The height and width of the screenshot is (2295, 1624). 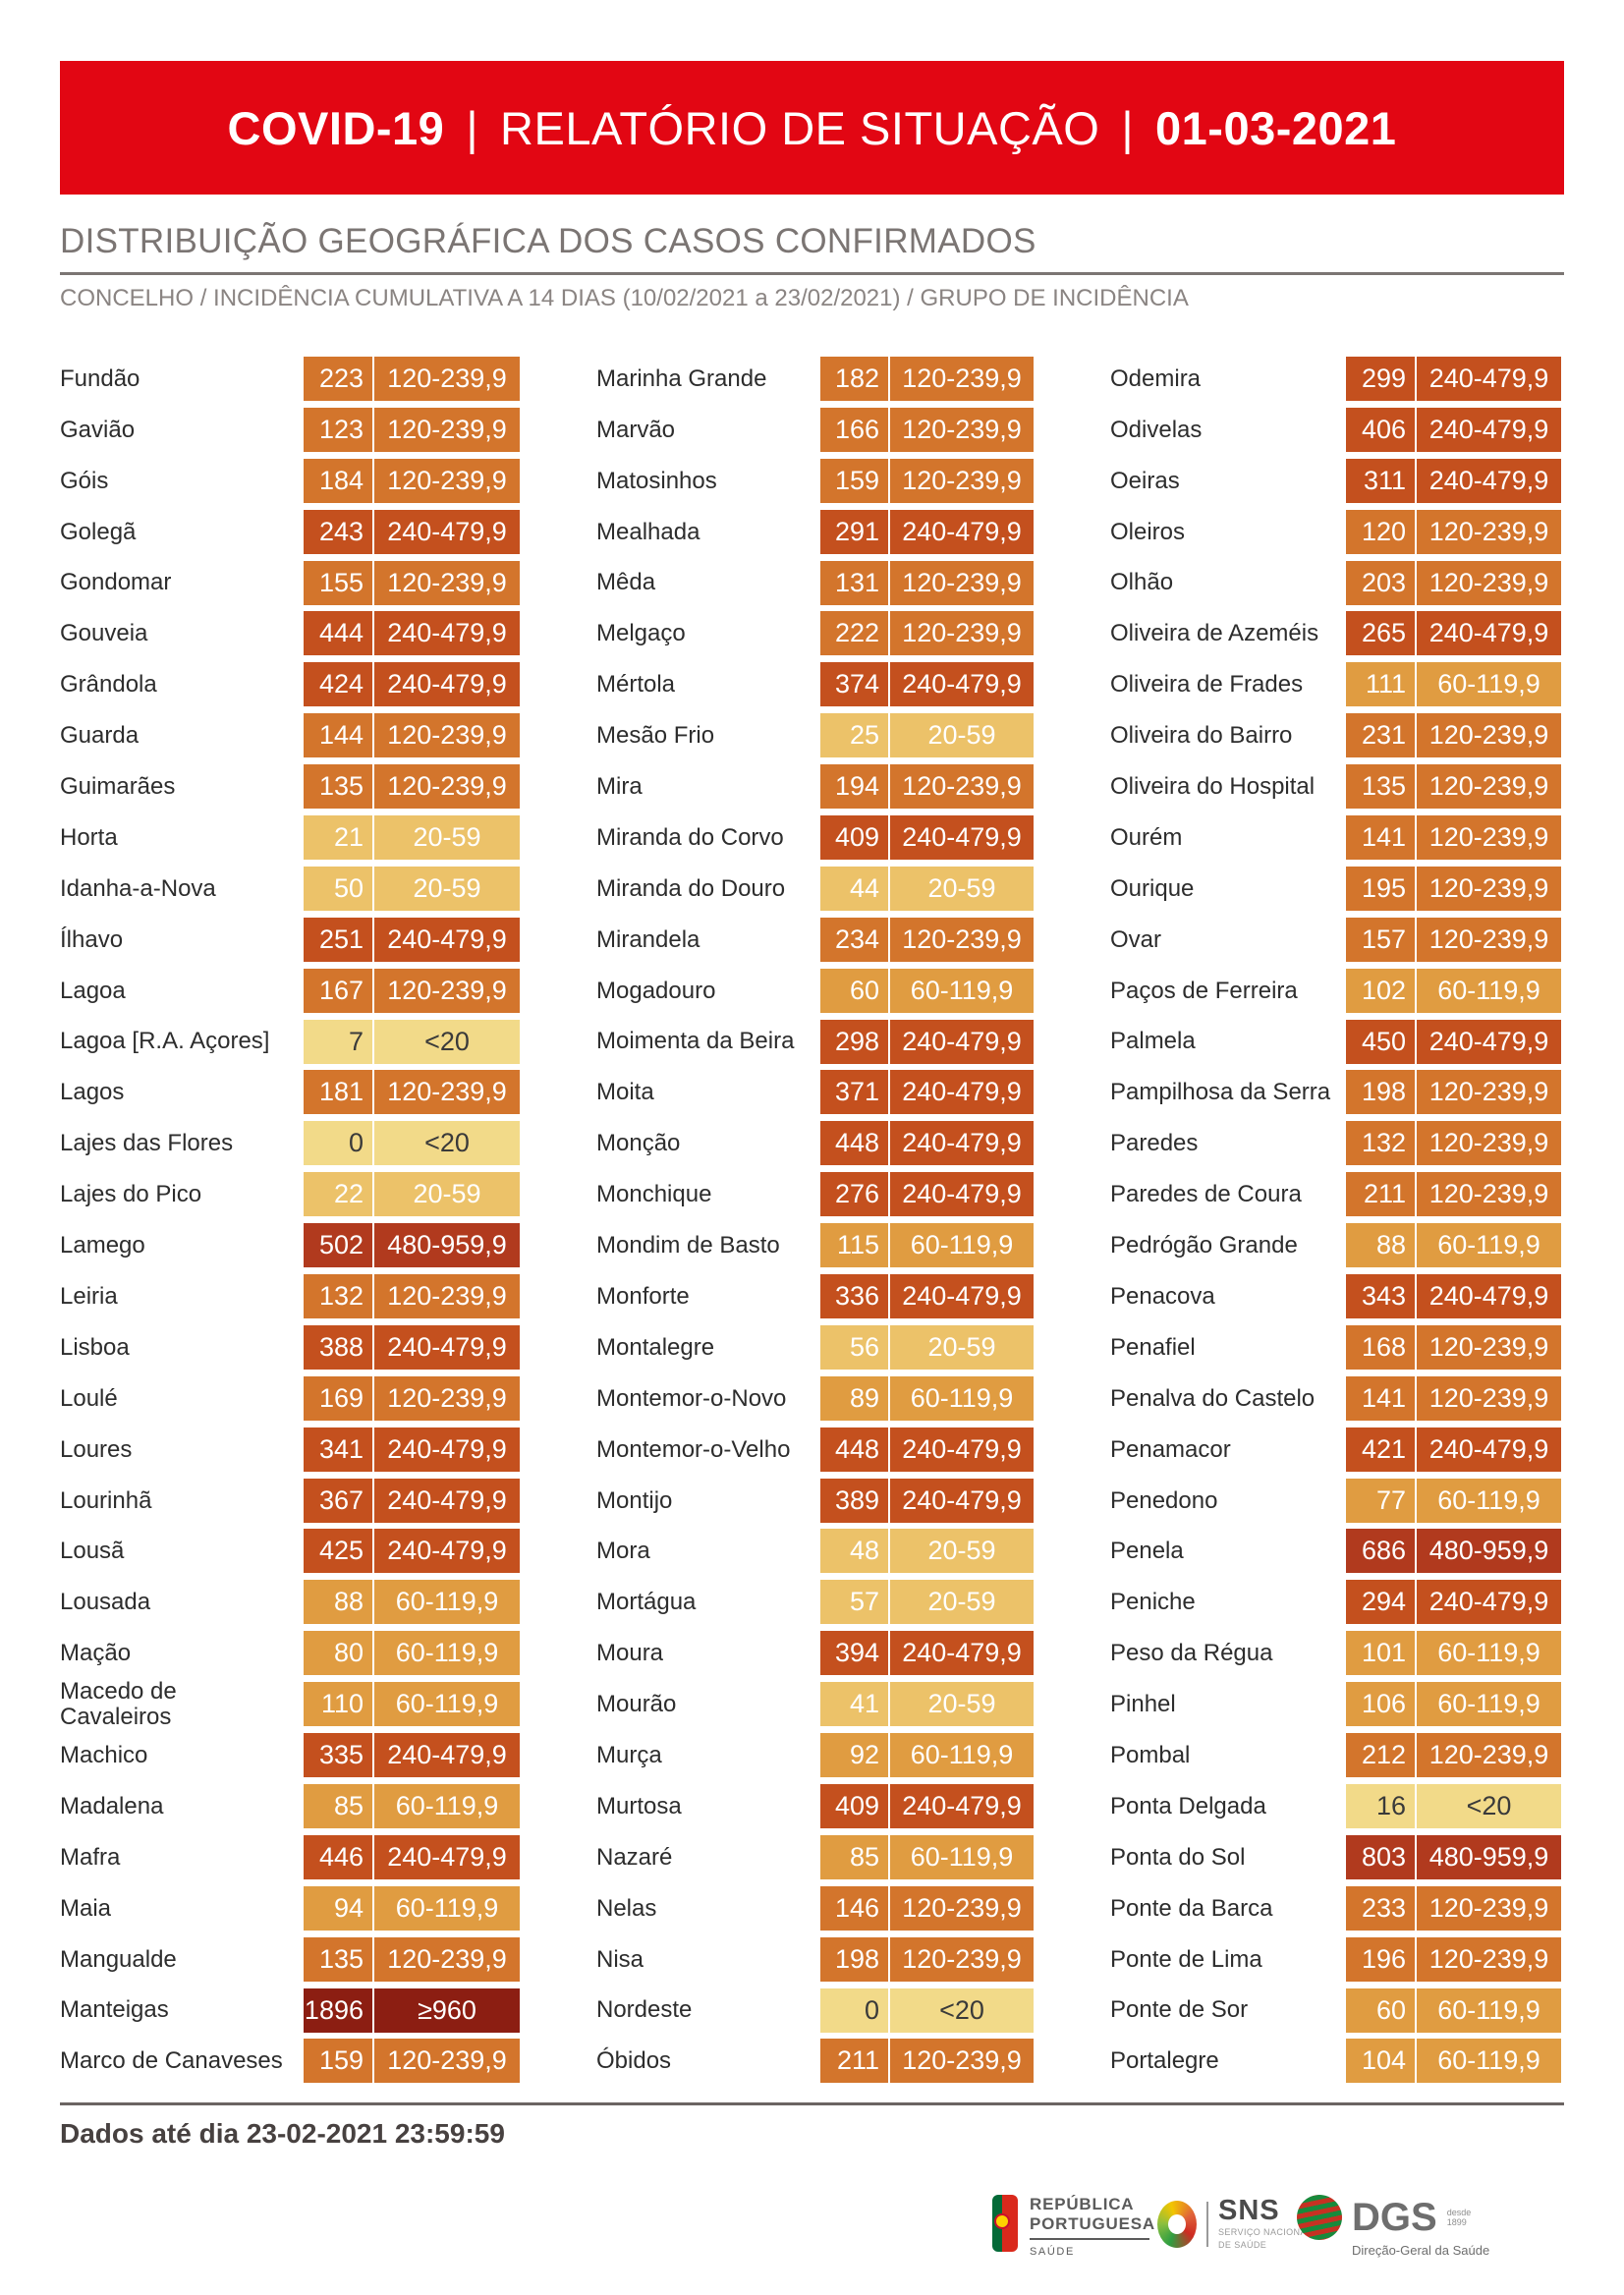 I want to click on incidence-group: 480-959,9, so click(x=1489, y=1552).